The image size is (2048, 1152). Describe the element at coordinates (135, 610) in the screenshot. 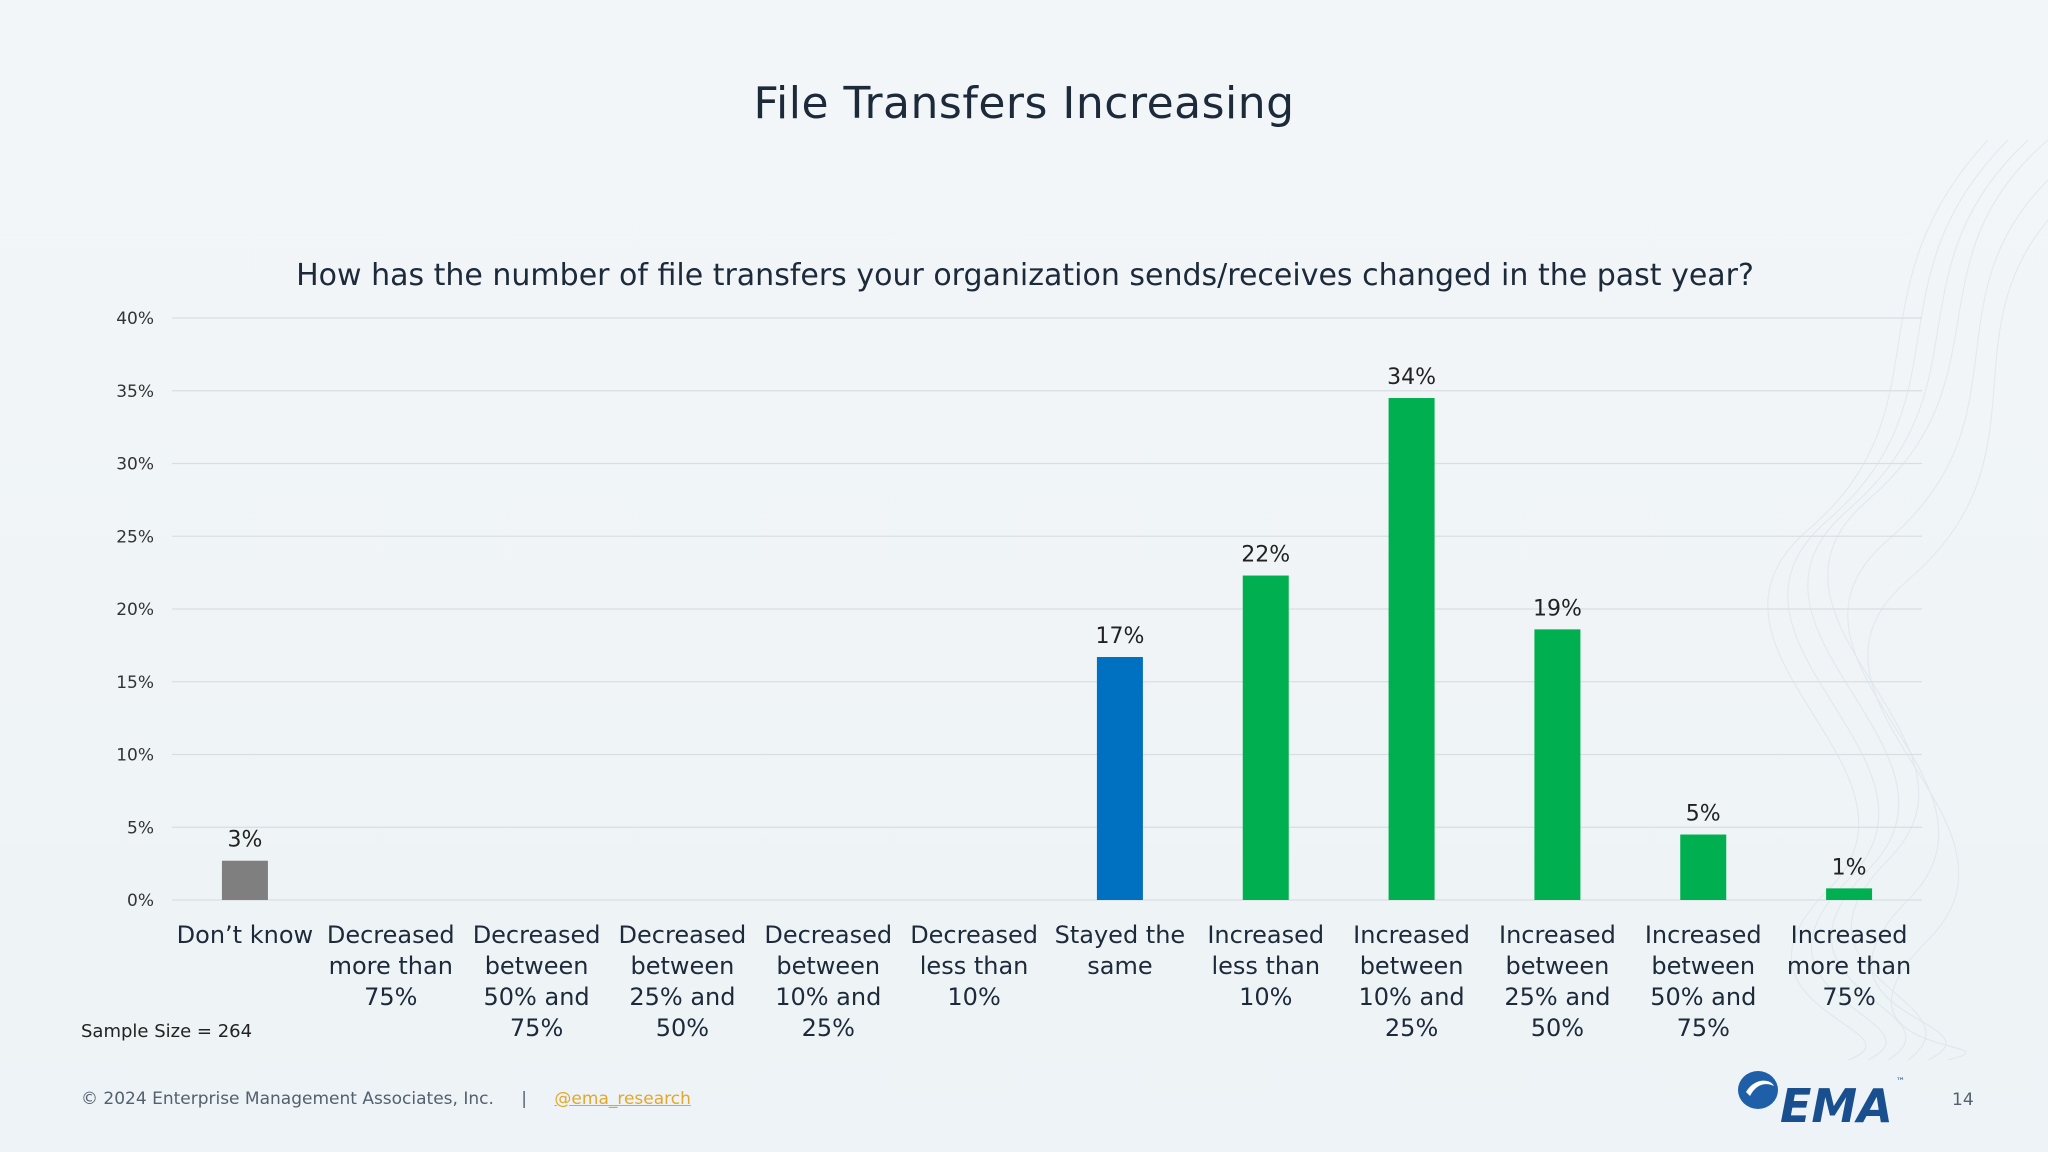

I see `y-tick-label: 20%` at that location.